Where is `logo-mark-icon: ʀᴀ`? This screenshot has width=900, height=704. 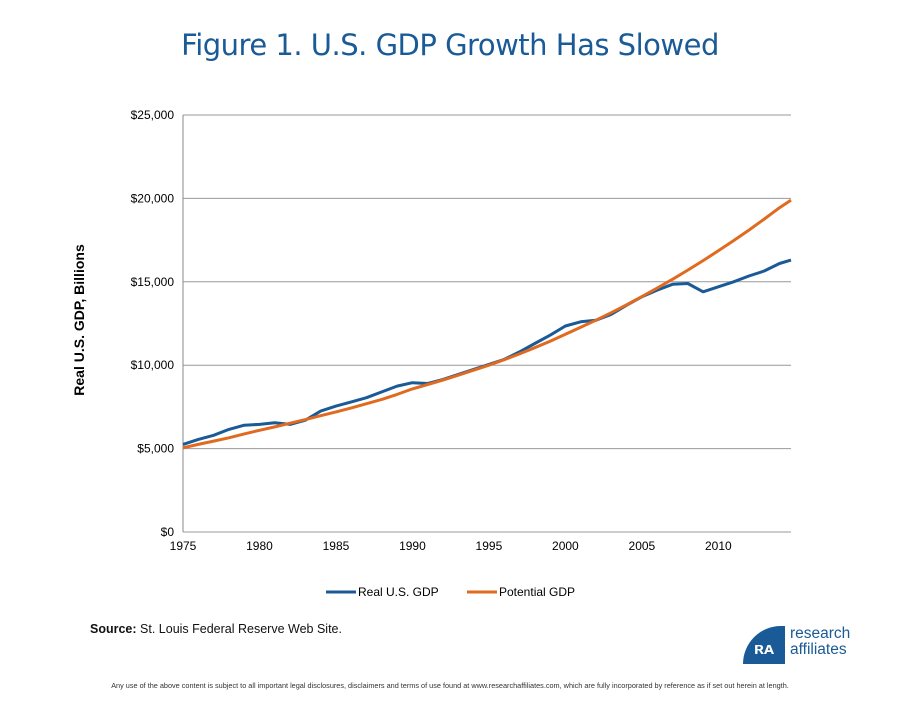 logo-mark-icon: ʀᴀ is located at coordinates (764, 645).